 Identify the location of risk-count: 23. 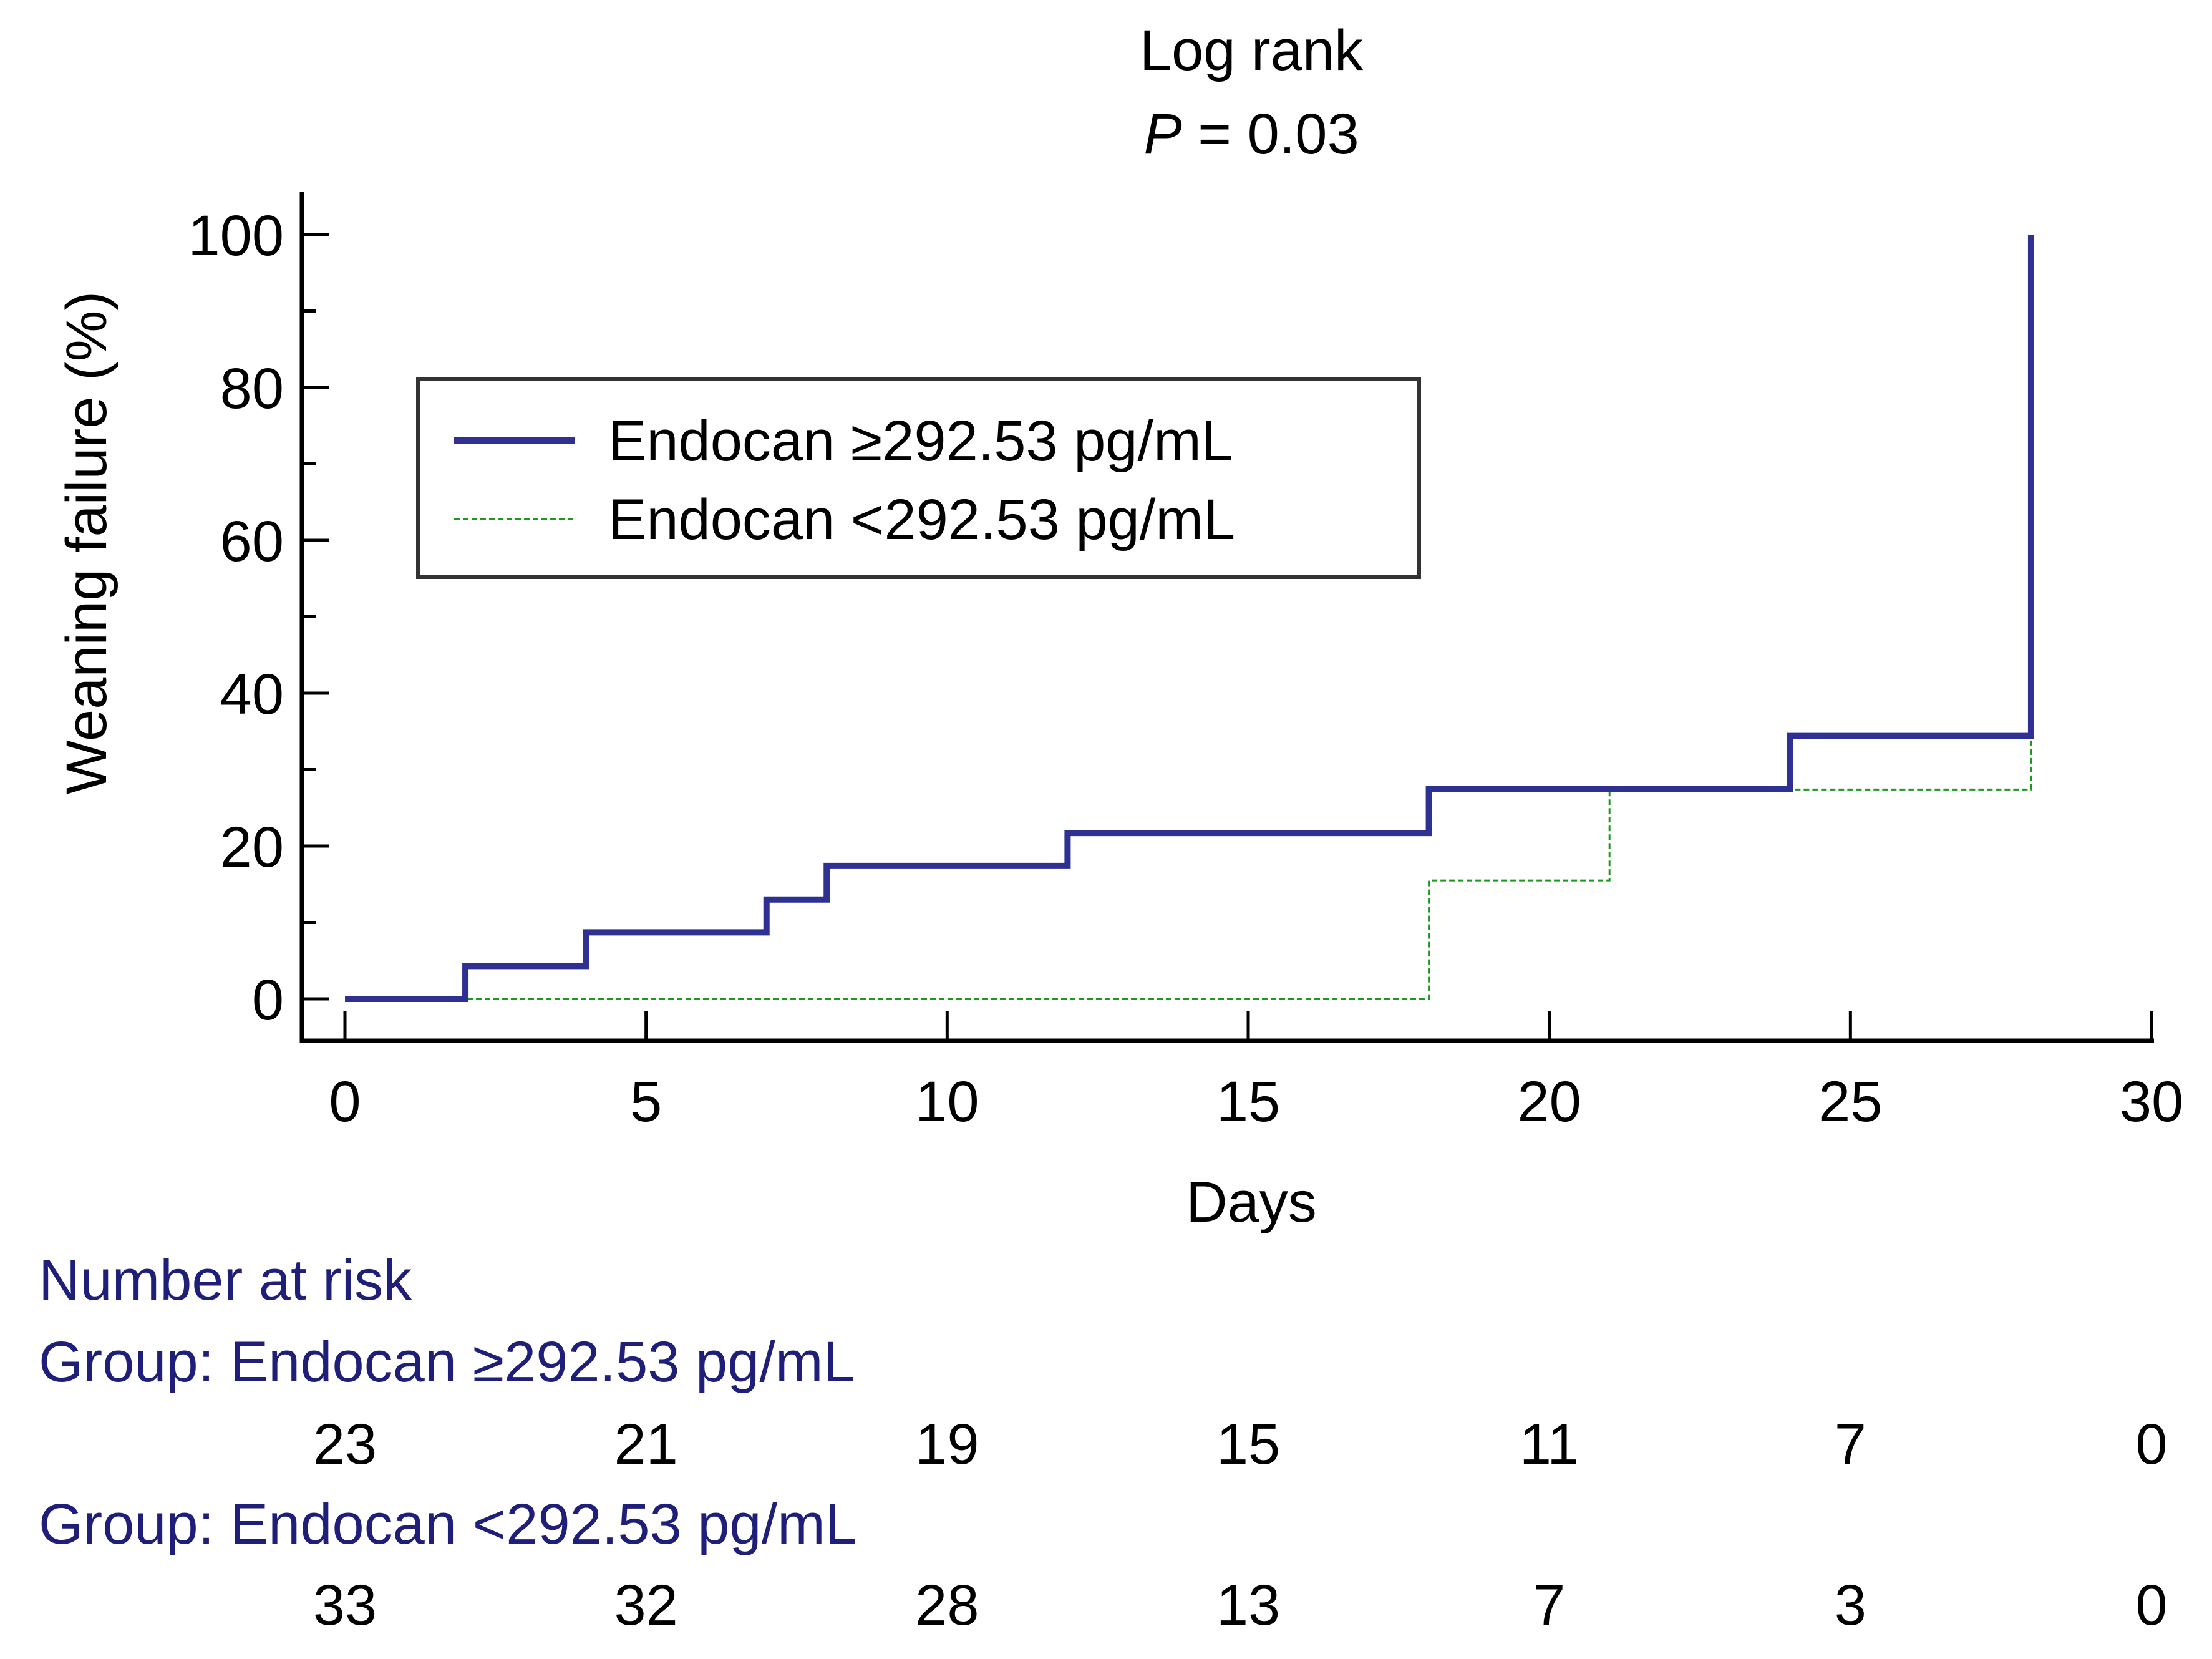
(345, 1444).